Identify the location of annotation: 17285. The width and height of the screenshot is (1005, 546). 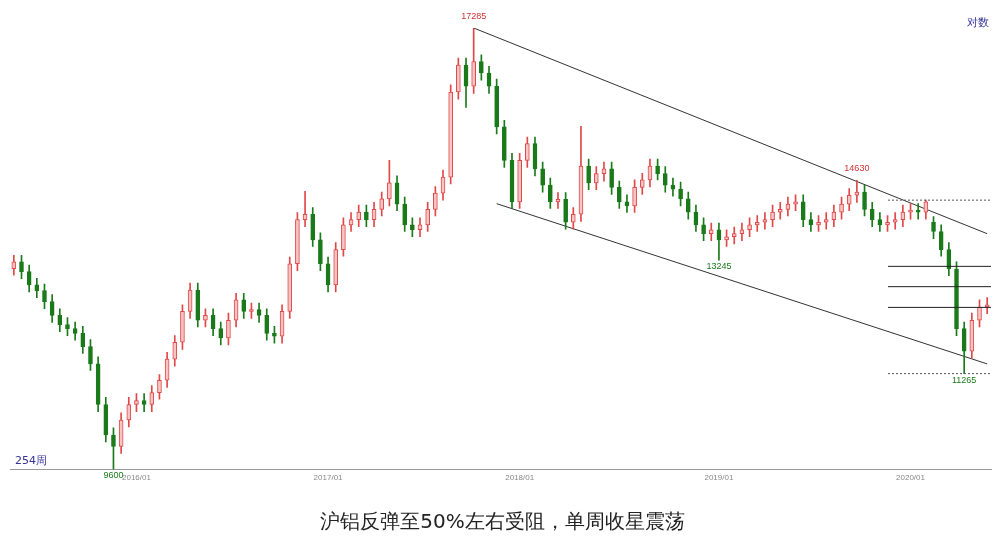
(474, 15).